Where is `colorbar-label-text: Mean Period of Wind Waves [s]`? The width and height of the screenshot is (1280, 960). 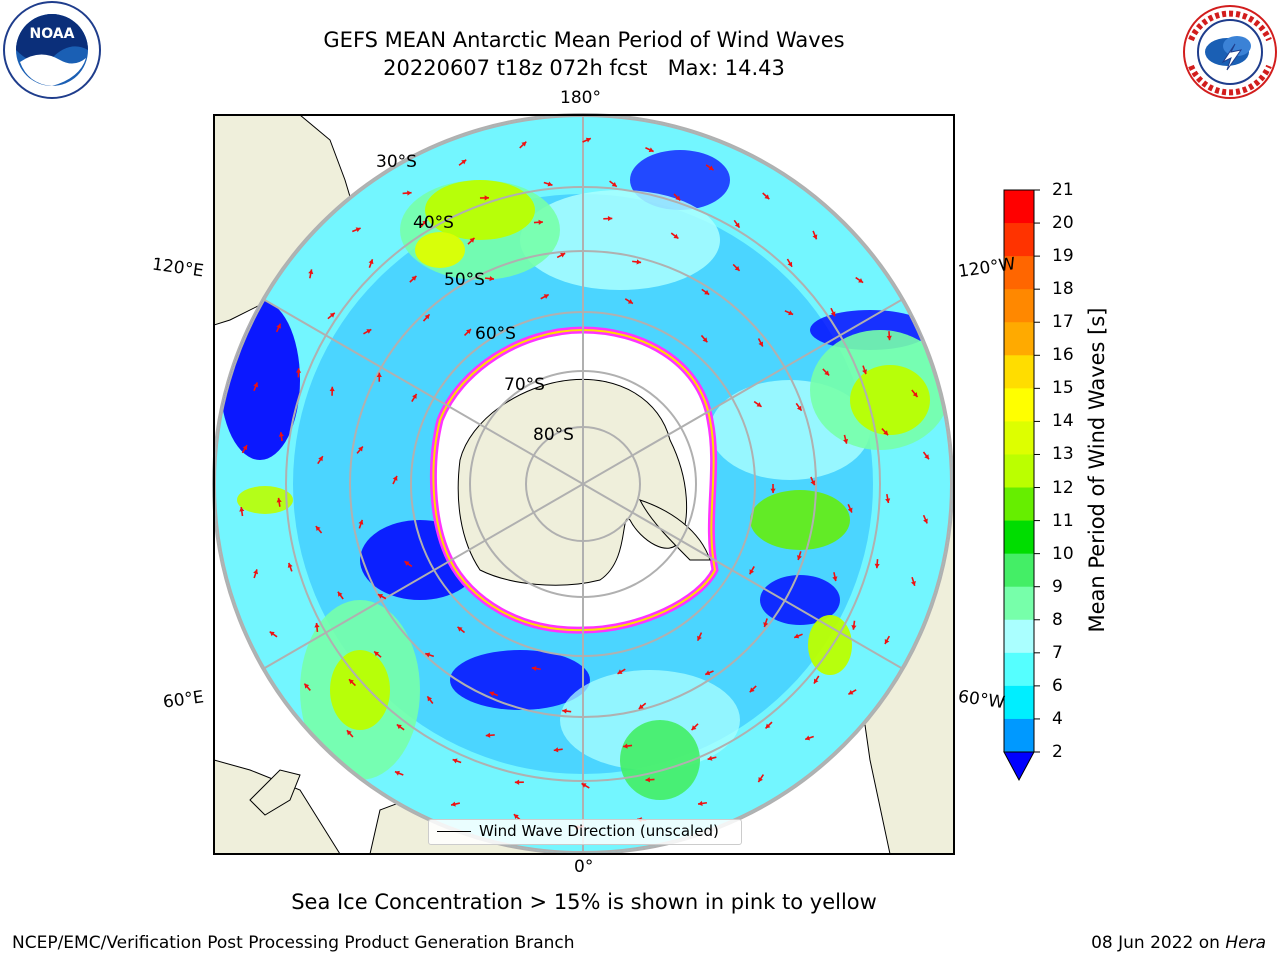 colorbar-label-text: Mean Period of Wind Waves [s] is located at coordinates (1097, 470).